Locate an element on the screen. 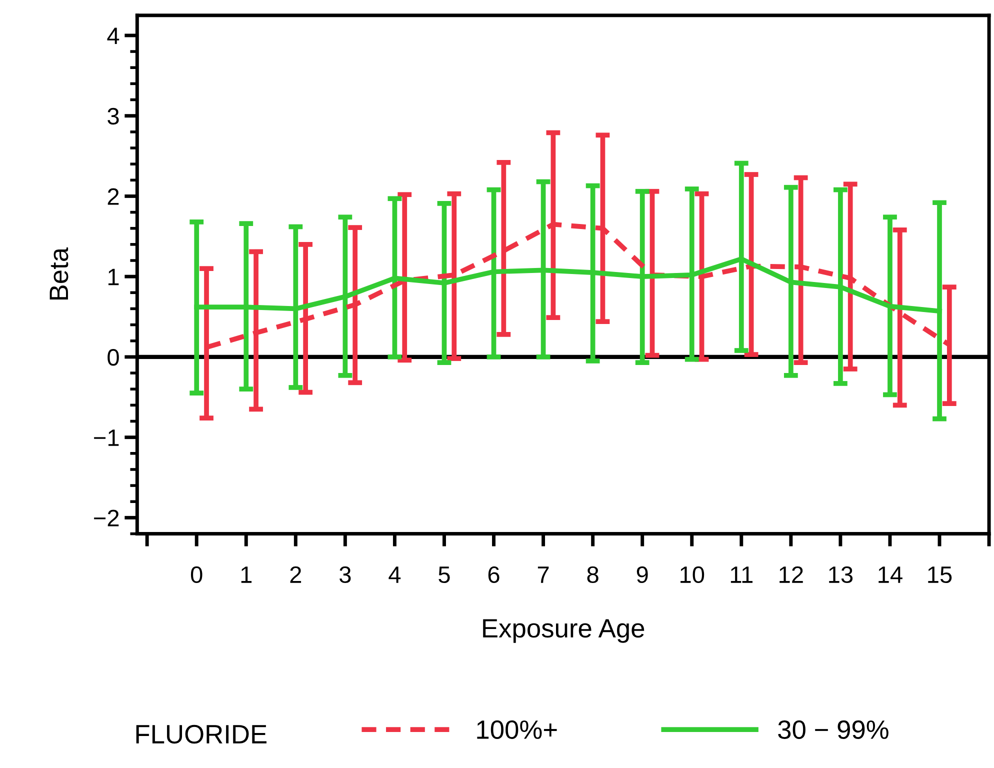 This screenshot has height=768, width=994. legend-label: 100%+ is located at coordinates (517, 730).